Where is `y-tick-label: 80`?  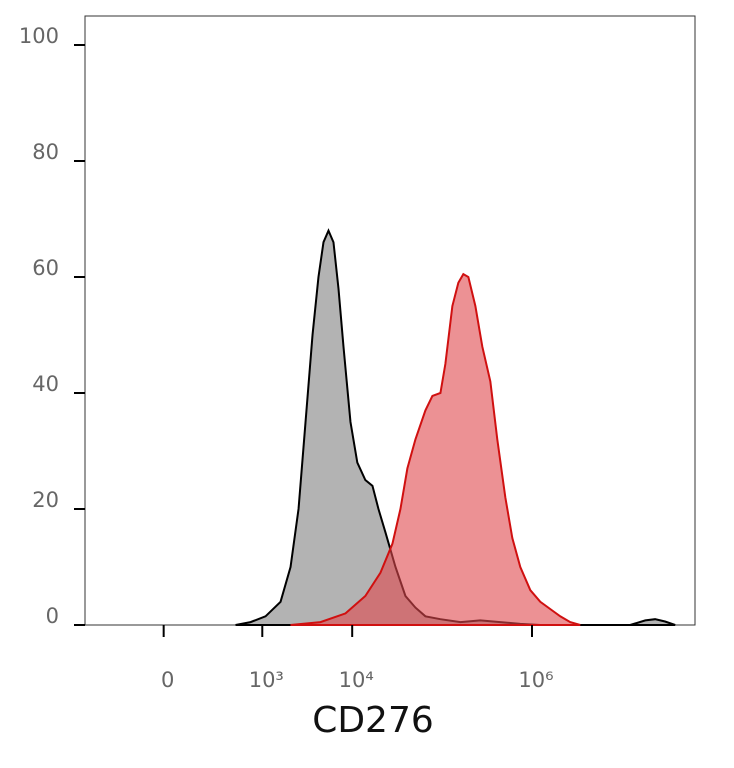 y-tick-label: 80 is located at coordinates (45, 152).